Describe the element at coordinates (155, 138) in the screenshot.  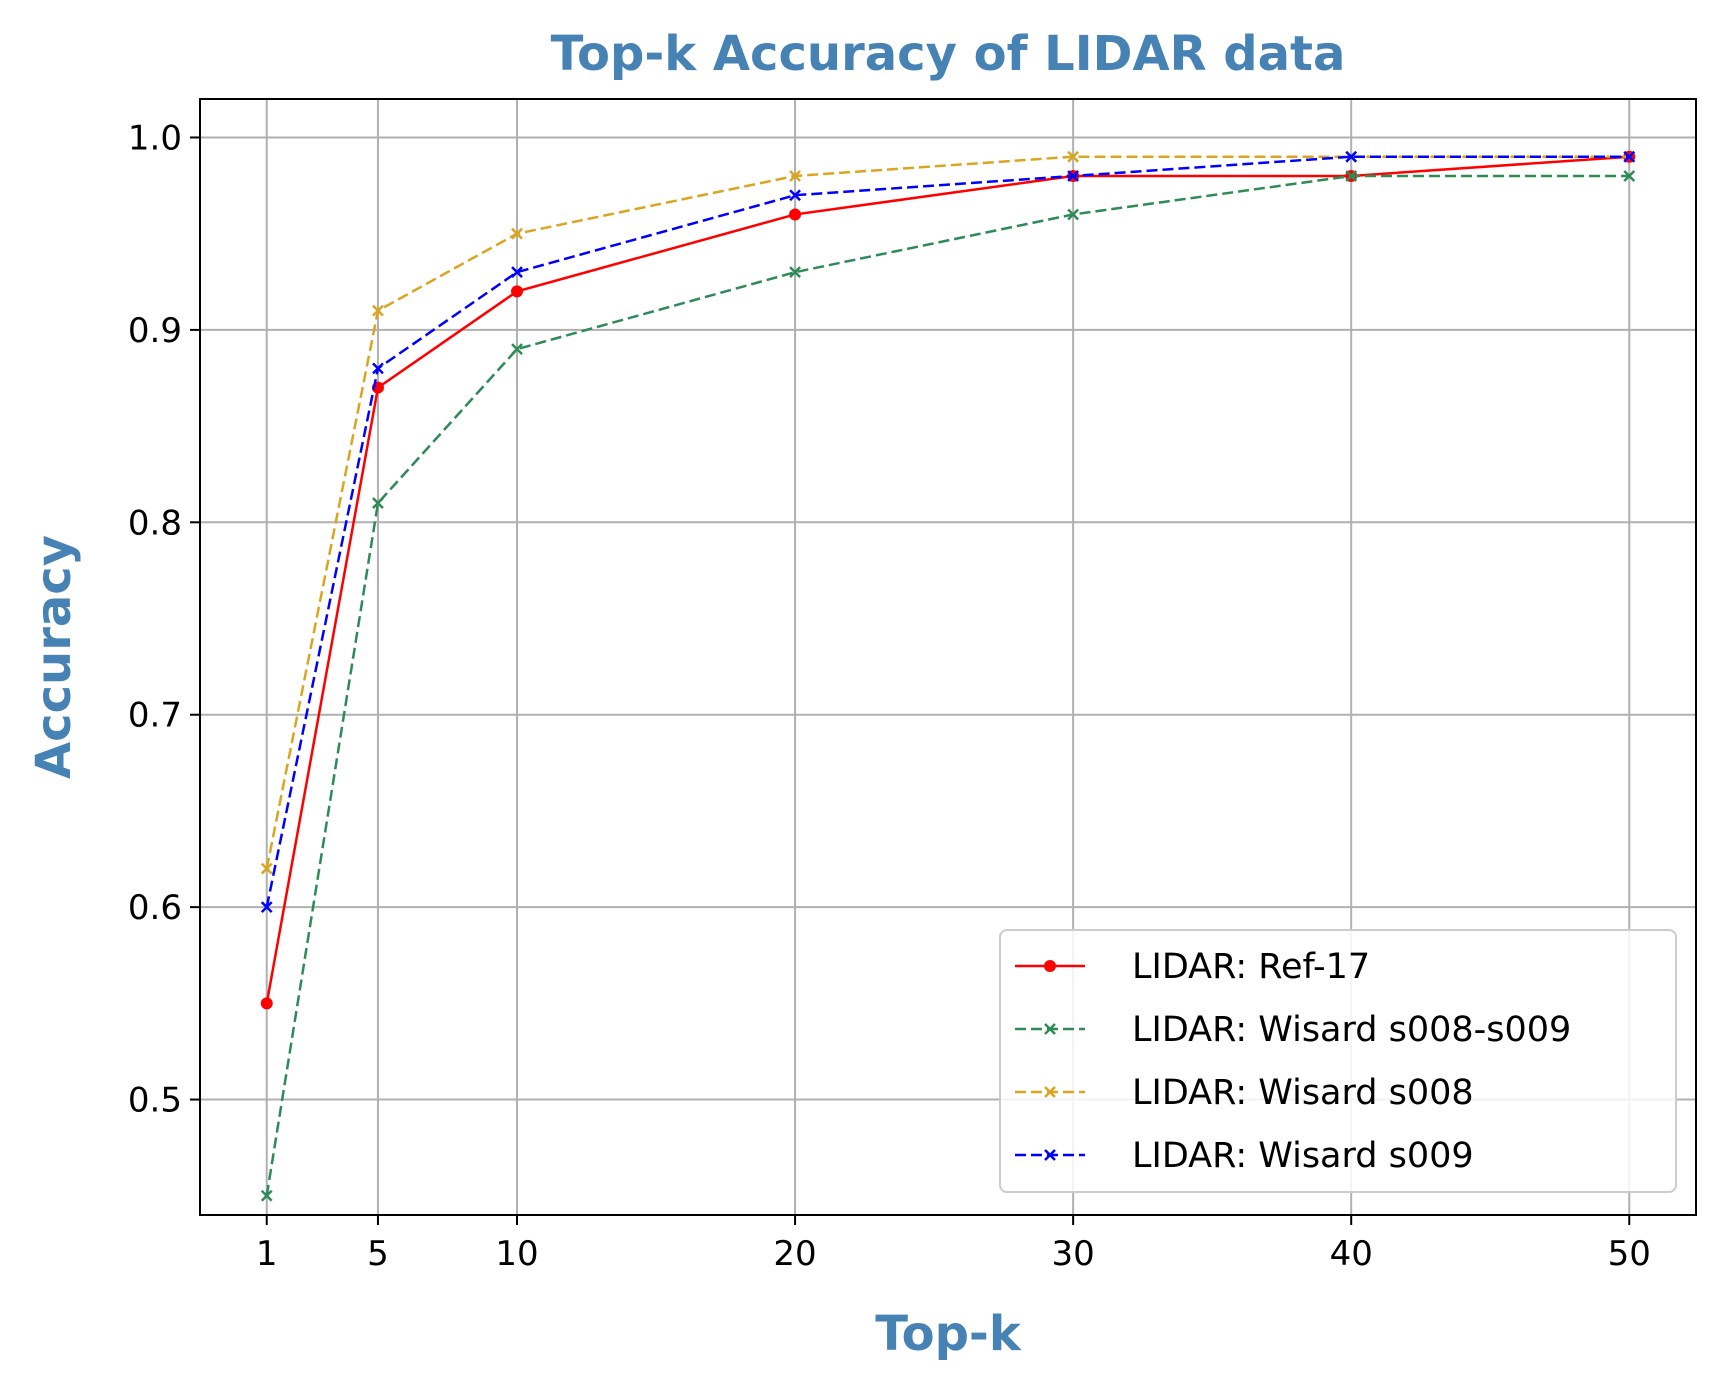
I see `y-tick-label: 1.0` at that location.